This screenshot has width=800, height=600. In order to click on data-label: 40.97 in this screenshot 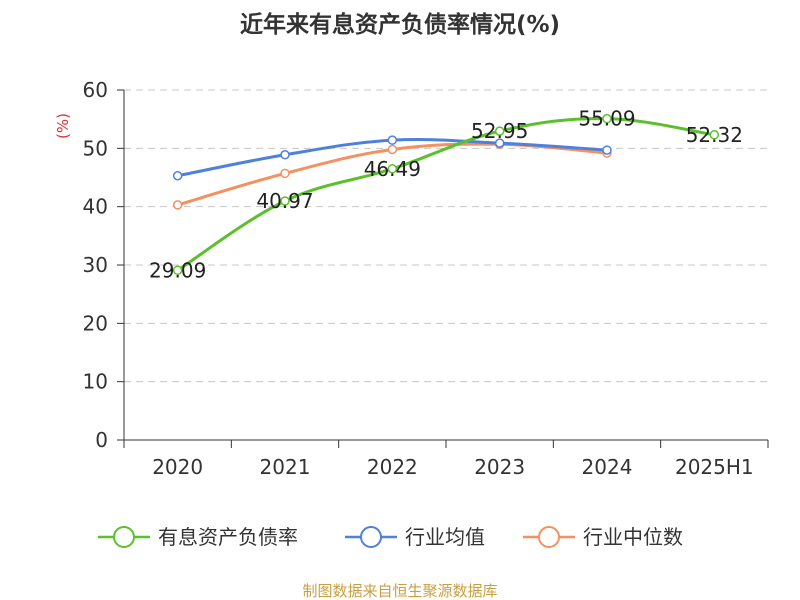, I will do `click(284, 201)`.